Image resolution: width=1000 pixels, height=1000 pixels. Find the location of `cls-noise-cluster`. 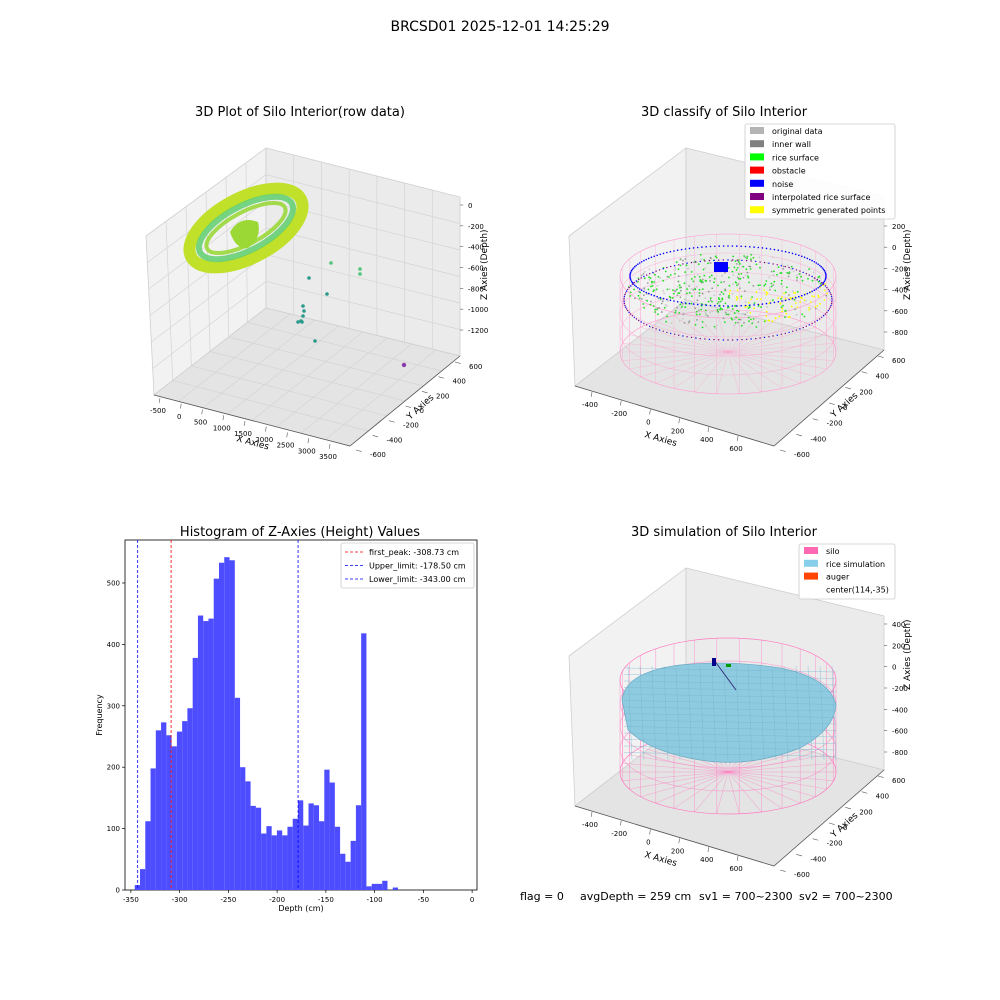

cls-noise-cluster is located at coordinates (721, 267).